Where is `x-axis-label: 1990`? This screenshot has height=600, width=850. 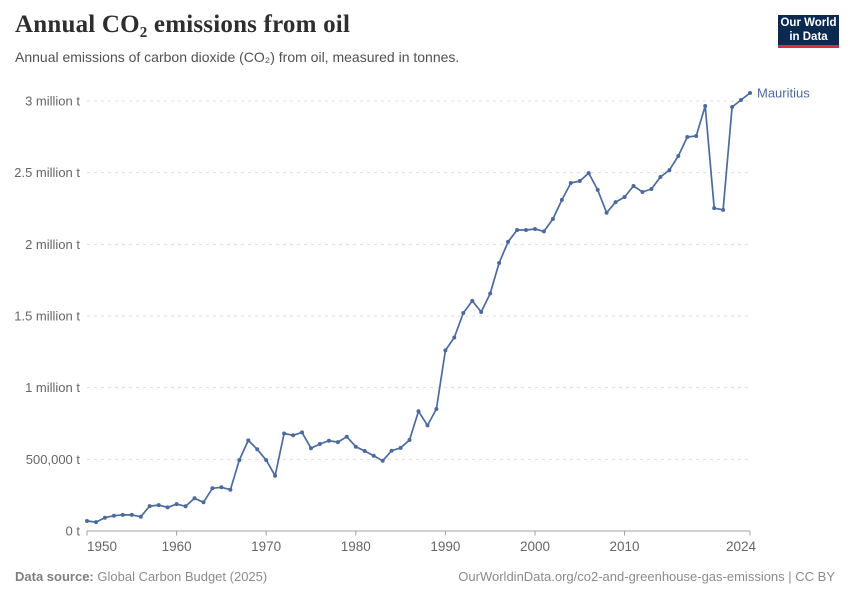 x-axis-label: 1990 is located at coordinates (445, 546).